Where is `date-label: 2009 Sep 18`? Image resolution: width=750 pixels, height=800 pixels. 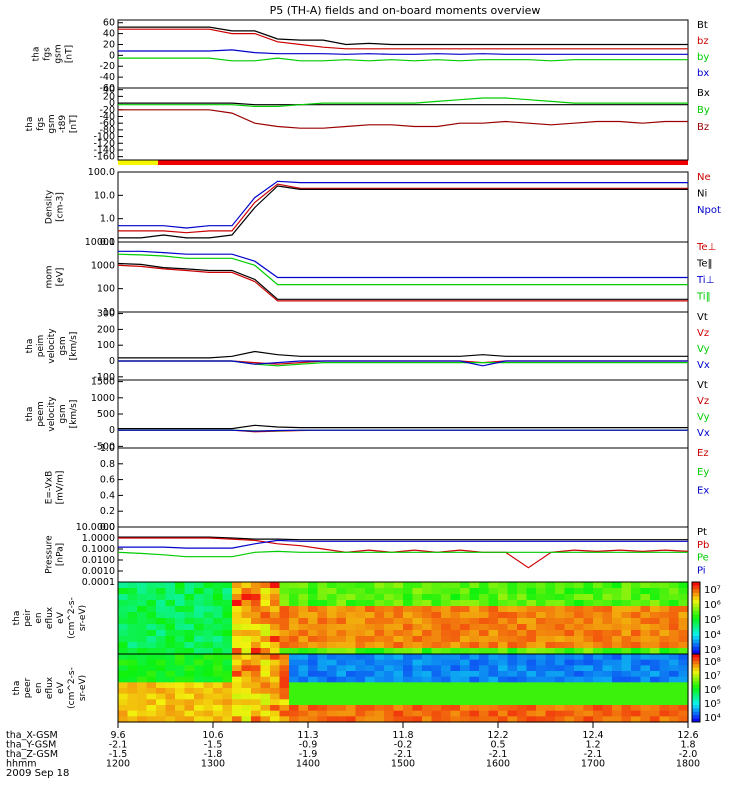
date-label: 2009 Sep 18 is located at coordinates (37, 773).